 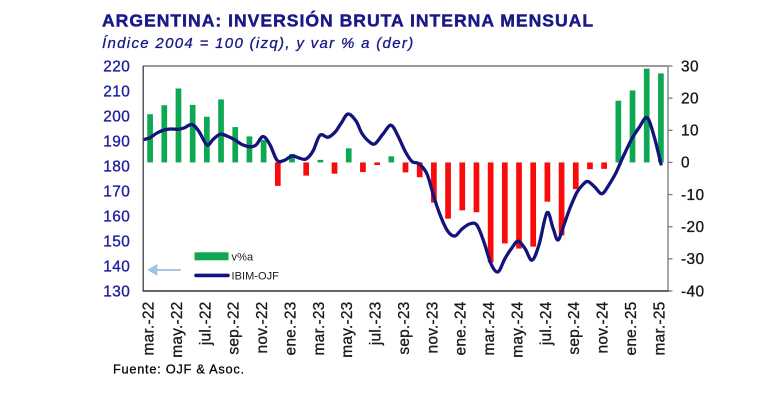 What do you see at coordinates (659, 329) in the screenshot?
I see `svg-text: mar.-25` at bounding box center [659, 329].